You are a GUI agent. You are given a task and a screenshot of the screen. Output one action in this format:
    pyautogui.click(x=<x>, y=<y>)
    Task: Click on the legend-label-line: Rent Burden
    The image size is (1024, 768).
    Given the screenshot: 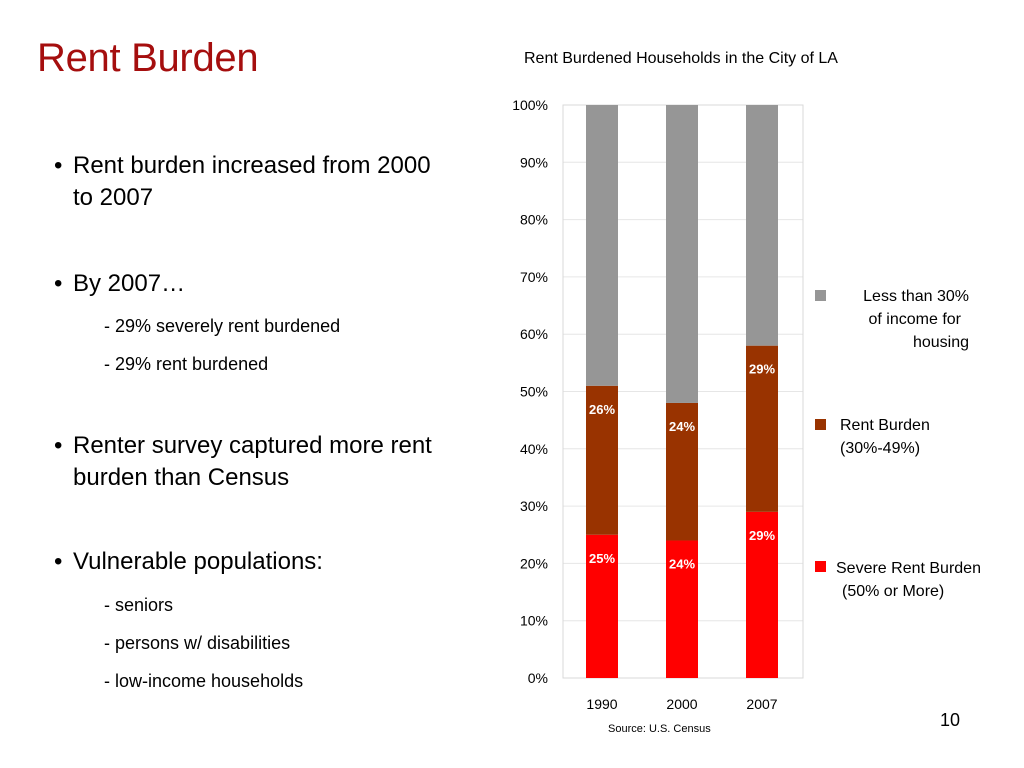 What is the action you would take?
    pyautogui.click(x=885, y=425)
    